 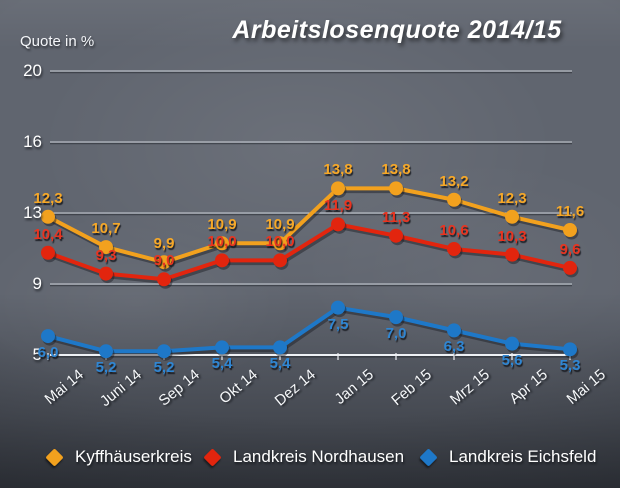 What do you see at coordinates (48, 234) in the screenshot?
I see `value-label: 10,4` at bounding box center [48, 234].